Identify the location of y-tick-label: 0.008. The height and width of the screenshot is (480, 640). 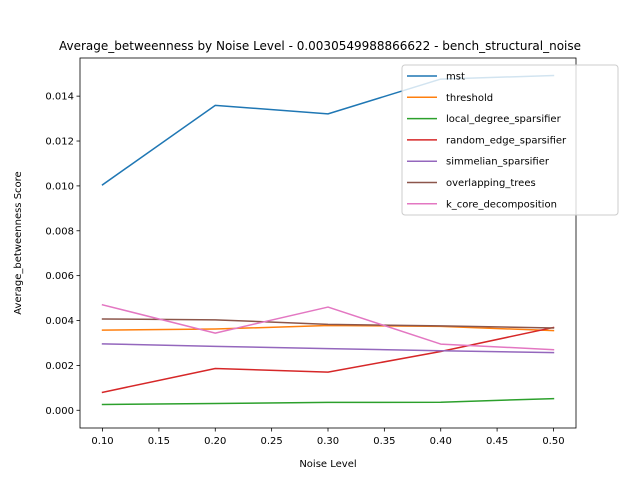
(59, 231).